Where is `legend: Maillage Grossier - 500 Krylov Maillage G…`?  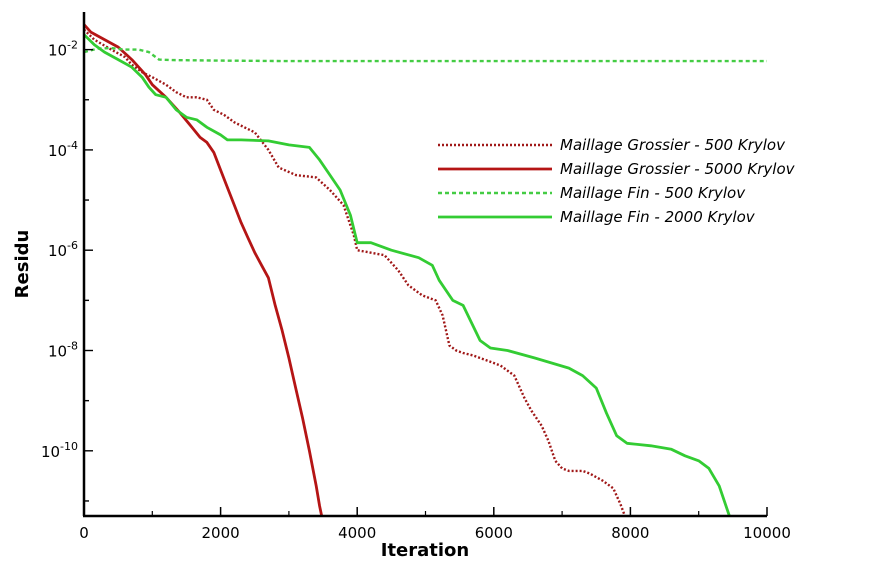 legend: Maillage Grossier - 500 Krylov Maillage G… is located at coordinates (617, 181).